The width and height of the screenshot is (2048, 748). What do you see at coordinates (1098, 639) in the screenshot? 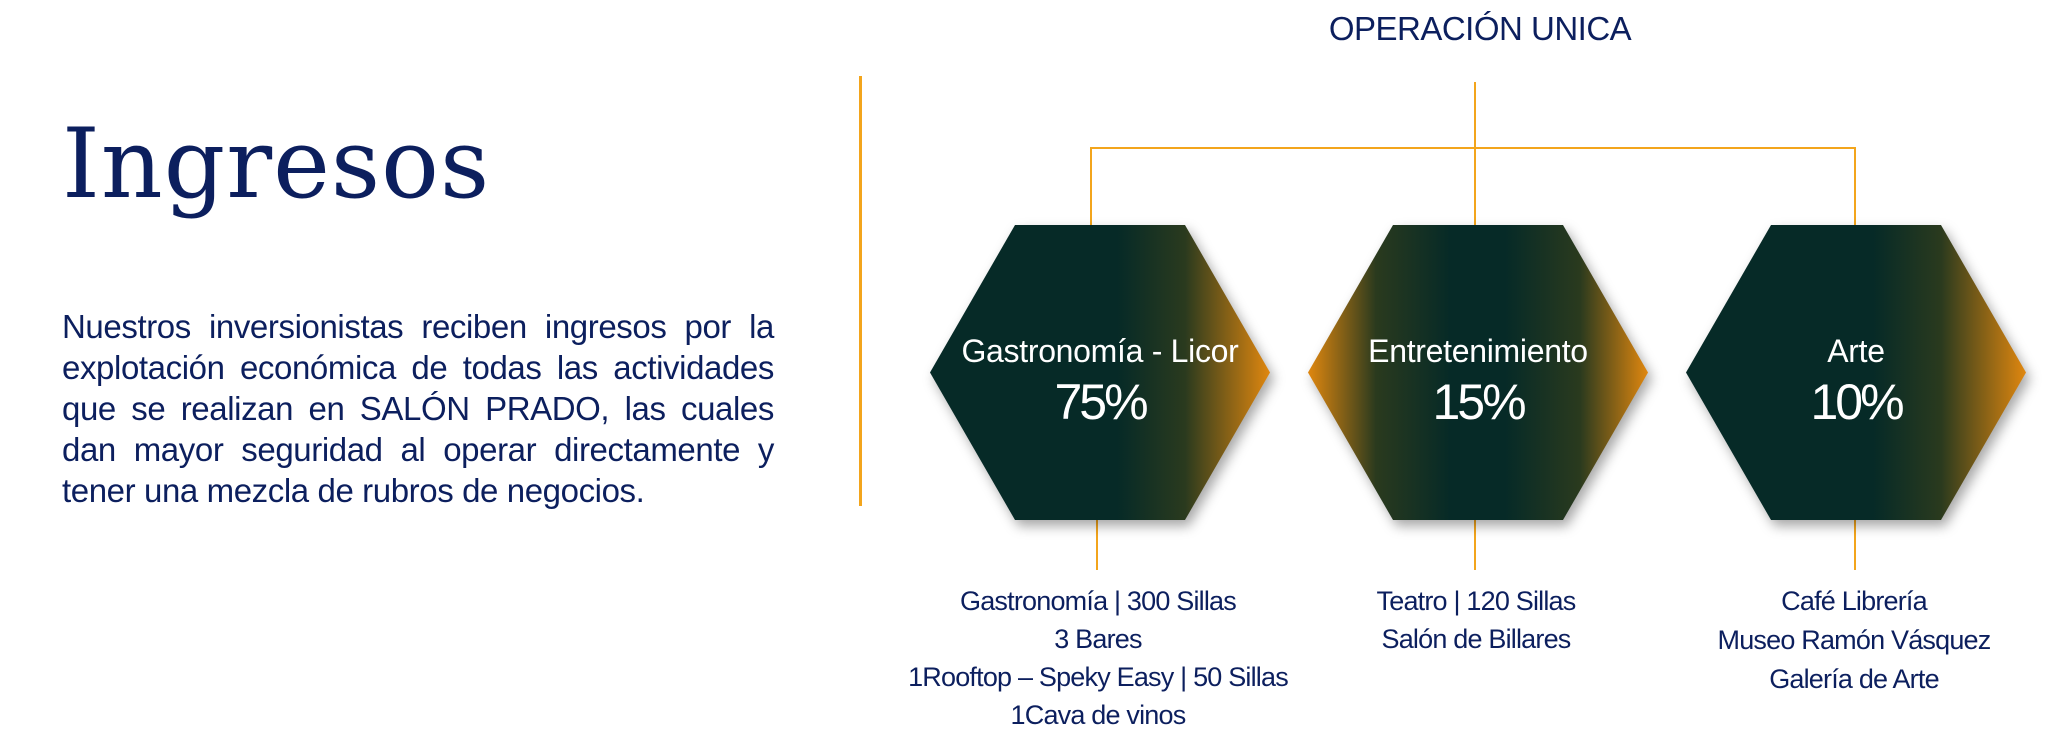
I see `detail-item: 3 Bares` at bounding box center [1098, 639].